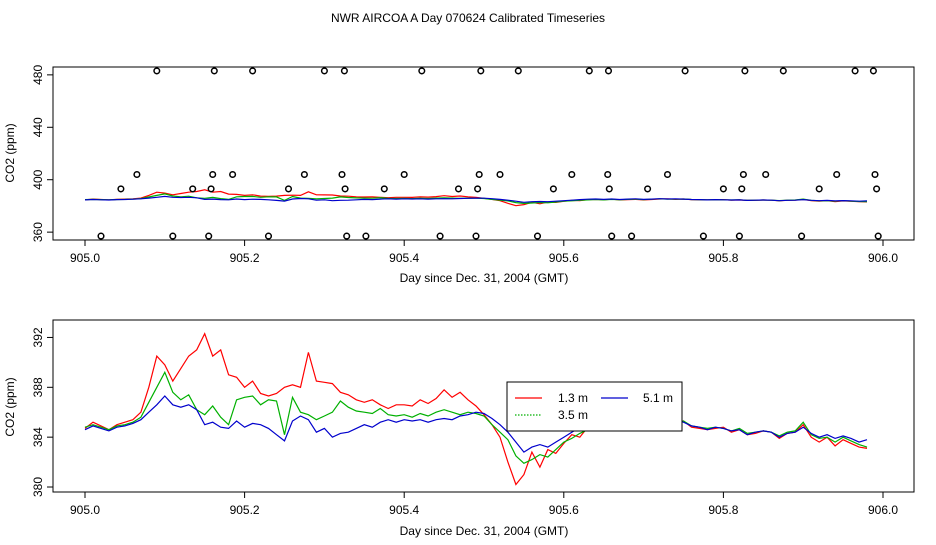  What do you see at coordinates (38, 387) in the screenshot?
I see `bottom-y-tick-label-2: 388` at bounding box center [38, 387].